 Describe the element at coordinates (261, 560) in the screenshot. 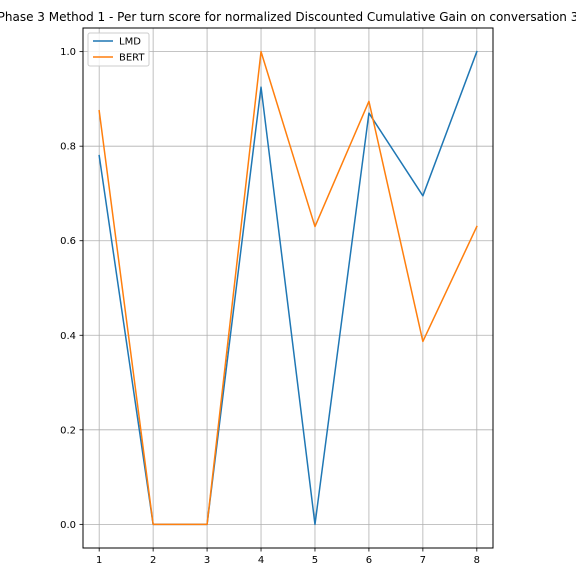

I see `x-tick-label: 4` at that location.